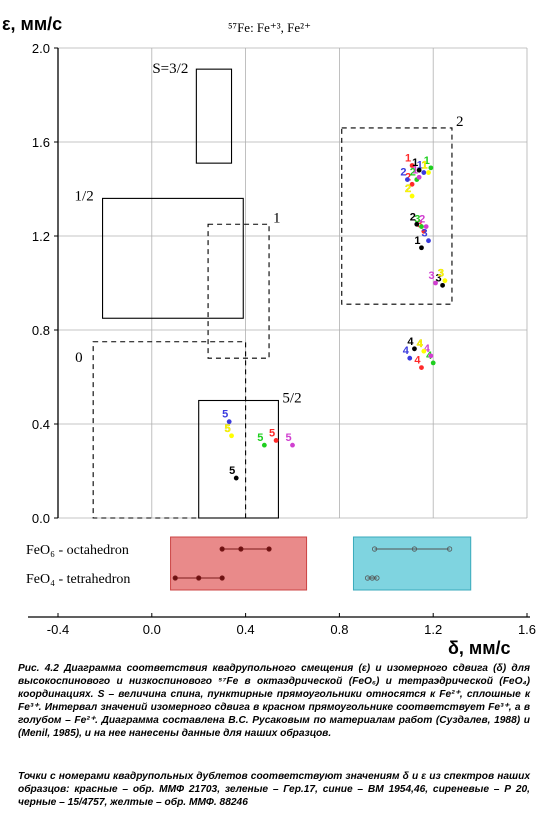  I want to click on y-tick-label: 0.8, so click(41, 330).